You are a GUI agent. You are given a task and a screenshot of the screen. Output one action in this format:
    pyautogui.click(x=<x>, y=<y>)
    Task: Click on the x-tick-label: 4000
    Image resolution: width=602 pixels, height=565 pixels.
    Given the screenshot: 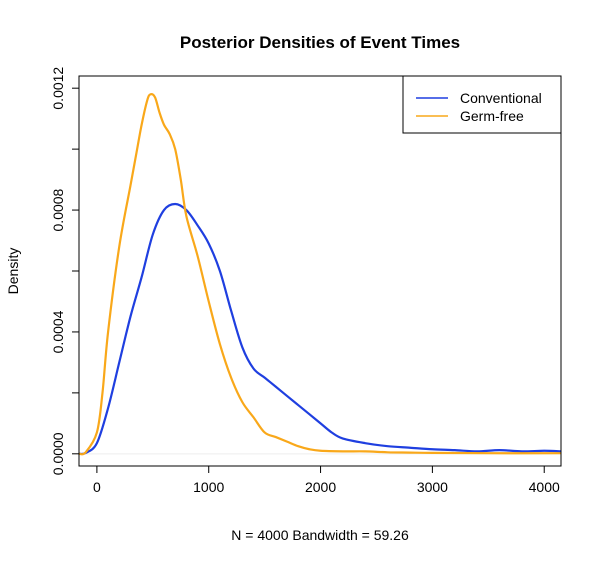 What is the action you would take?
    pyautogui.click(x=544, y=487)
    